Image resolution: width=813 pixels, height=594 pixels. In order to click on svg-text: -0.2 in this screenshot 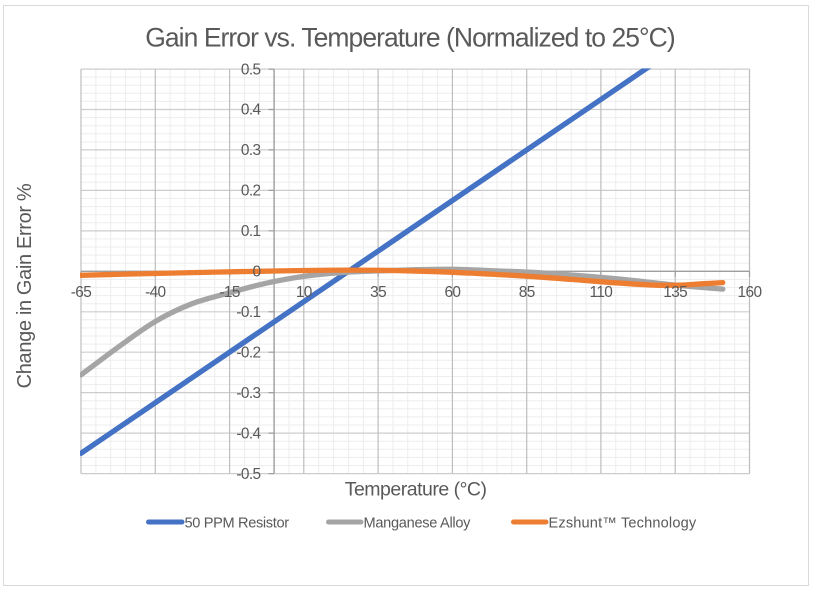, I will do `click(248, 352)`.